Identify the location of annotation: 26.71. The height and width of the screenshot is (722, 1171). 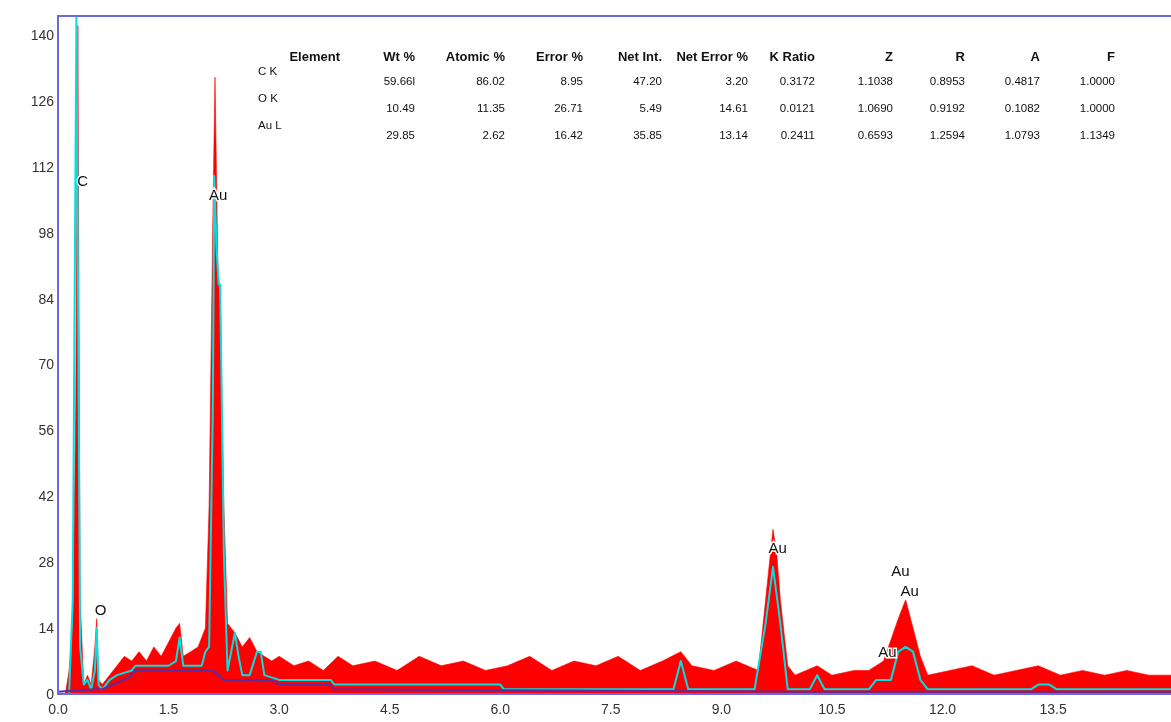
(568, 108).